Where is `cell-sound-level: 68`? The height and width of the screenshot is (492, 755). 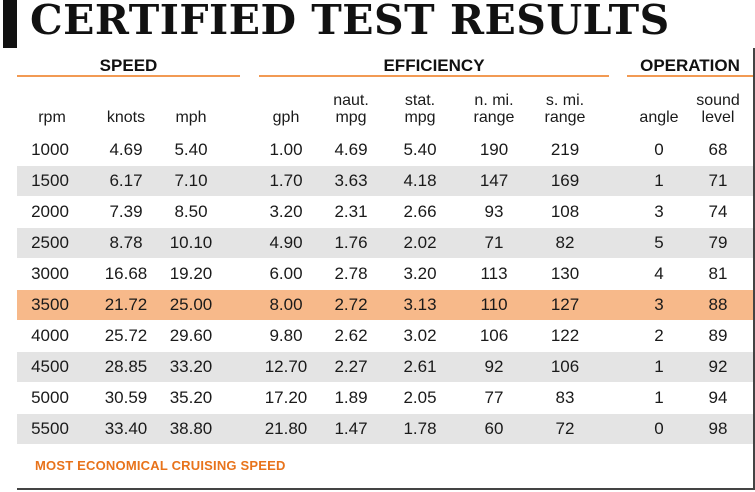
cell-sound-level: 68 is located at coordinates (718, 149).